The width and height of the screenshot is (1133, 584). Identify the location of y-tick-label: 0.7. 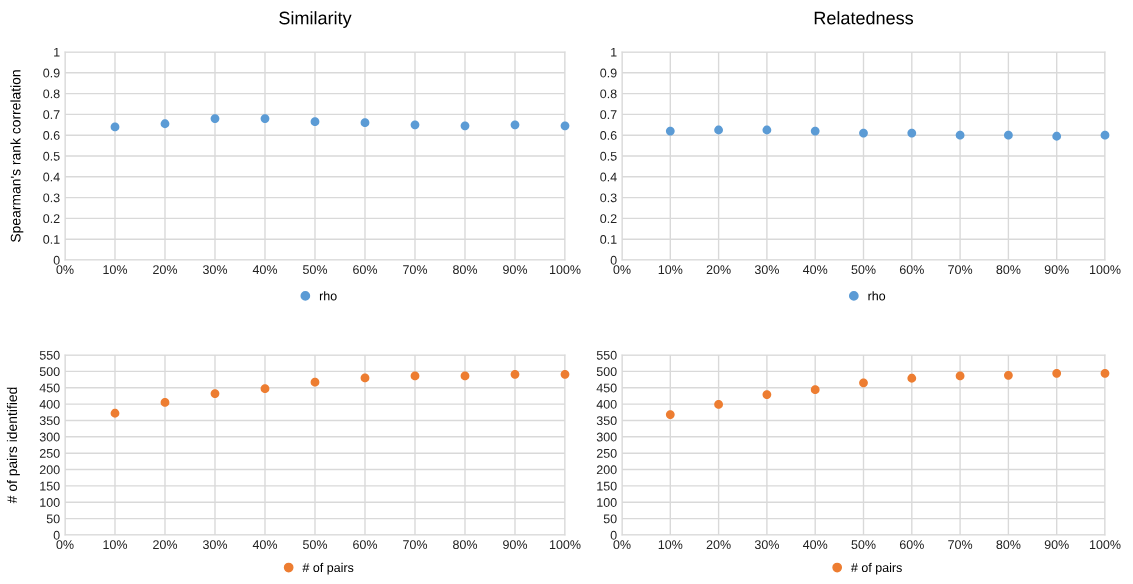
(608, 115).